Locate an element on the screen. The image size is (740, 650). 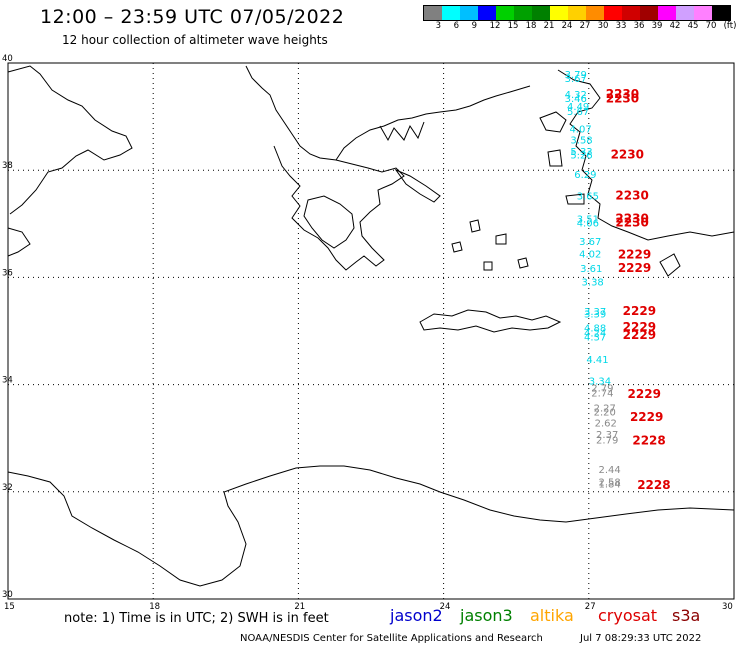
map-title: 12:00 – 23:59 UTC 07/05/2022 is located at coordinates (192, 17).